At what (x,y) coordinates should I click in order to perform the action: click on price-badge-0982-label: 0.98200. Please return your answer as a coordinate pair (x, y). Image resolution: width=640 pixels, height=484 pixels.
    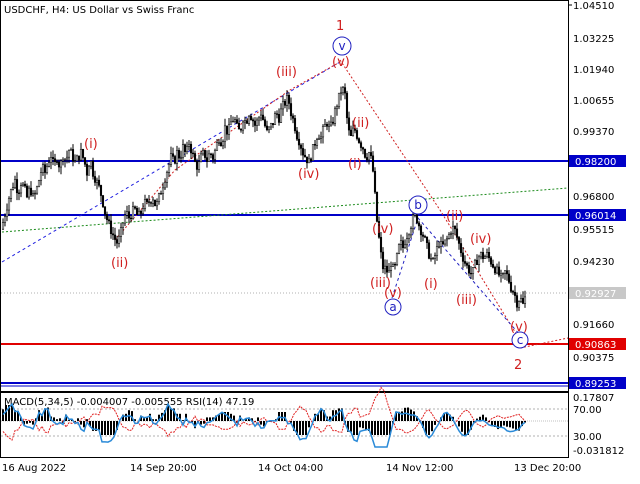
    Looking at the image, I should click on (595, 162).